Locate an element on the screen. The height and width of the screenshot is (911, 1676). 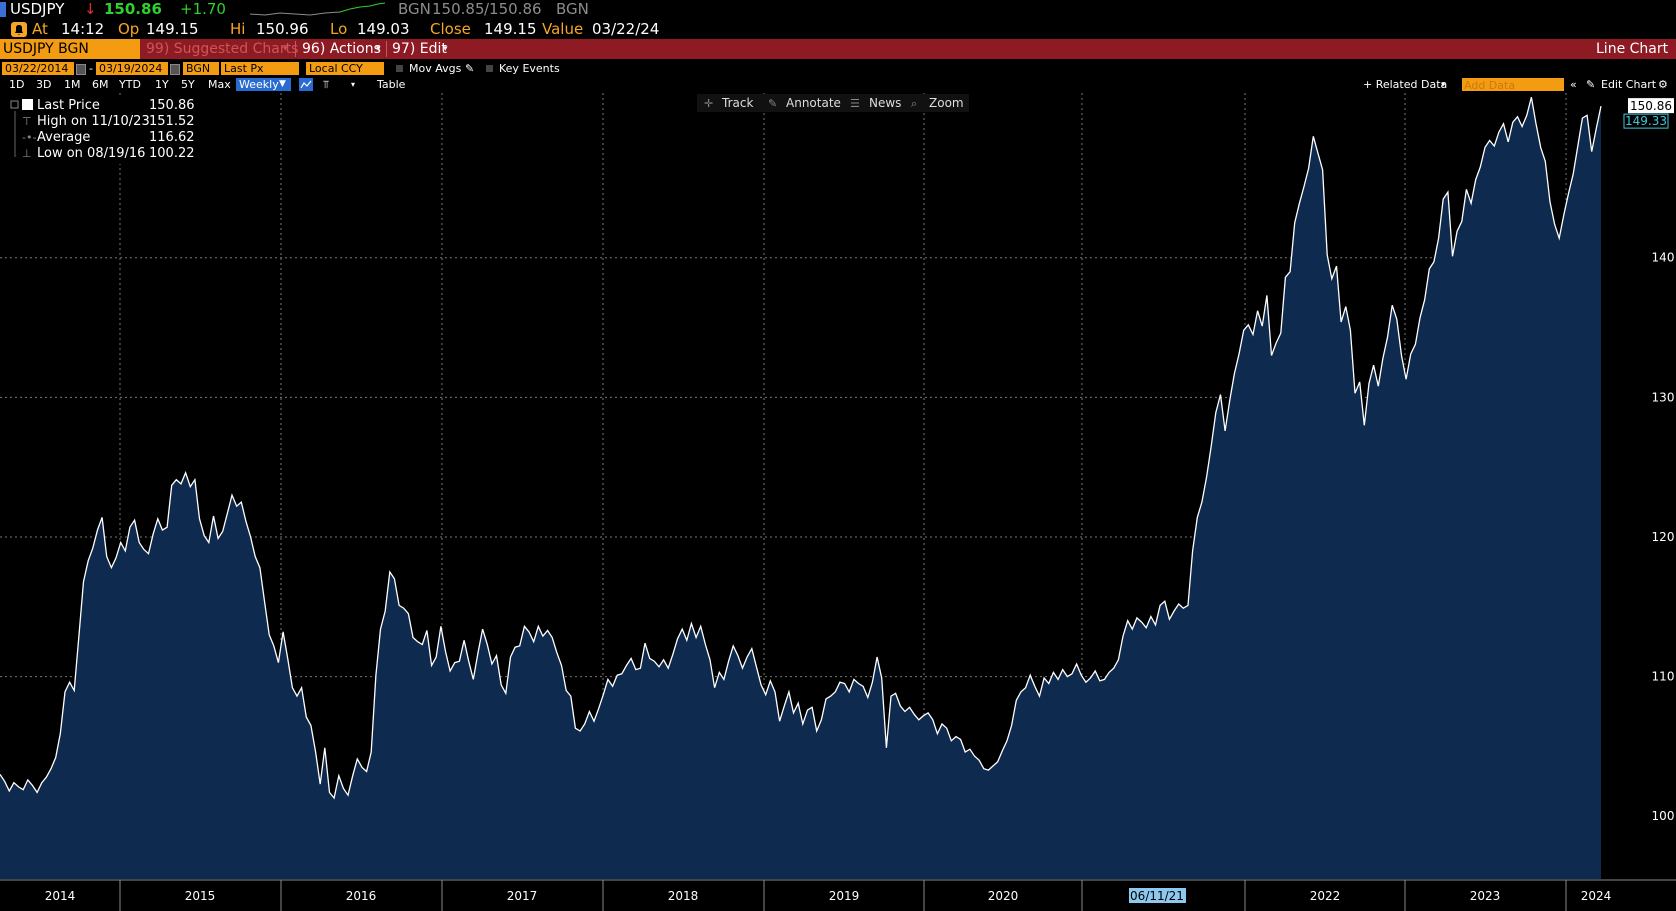
period-max: Max is located at coordinates (219, 84).